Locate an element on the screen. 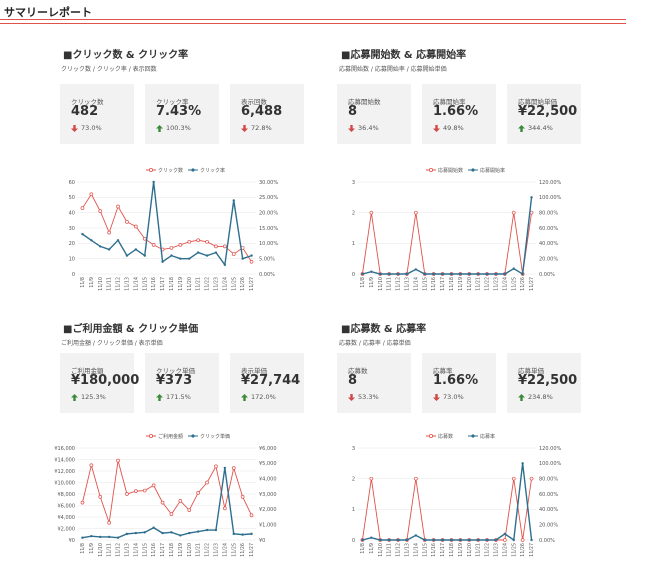 The image size is (650, 572). legend-label: ご利用金額 is located at coordinates (170, 436).